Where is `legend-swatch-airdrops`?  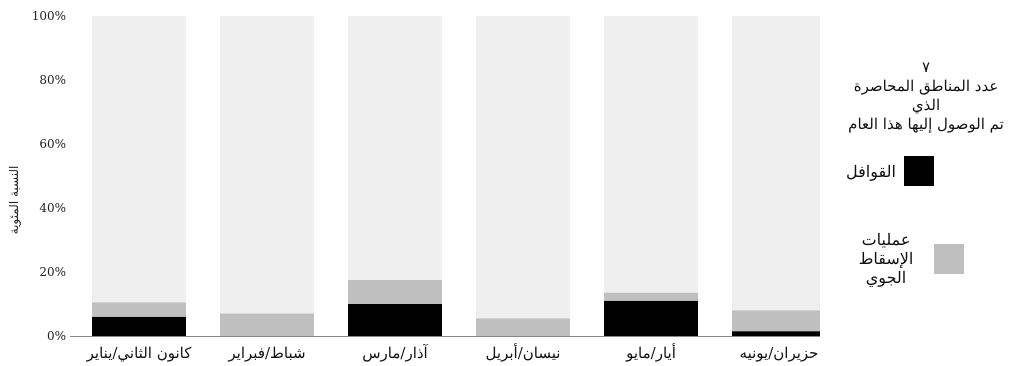 legend-swatch-airdrops is located at coordinates (949, 258).